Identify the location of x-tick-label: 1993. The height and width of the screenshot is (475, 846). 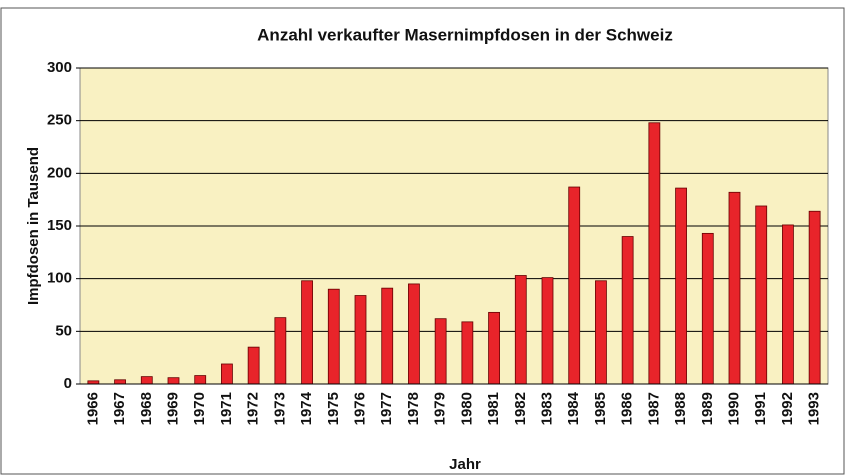
(814, 408).